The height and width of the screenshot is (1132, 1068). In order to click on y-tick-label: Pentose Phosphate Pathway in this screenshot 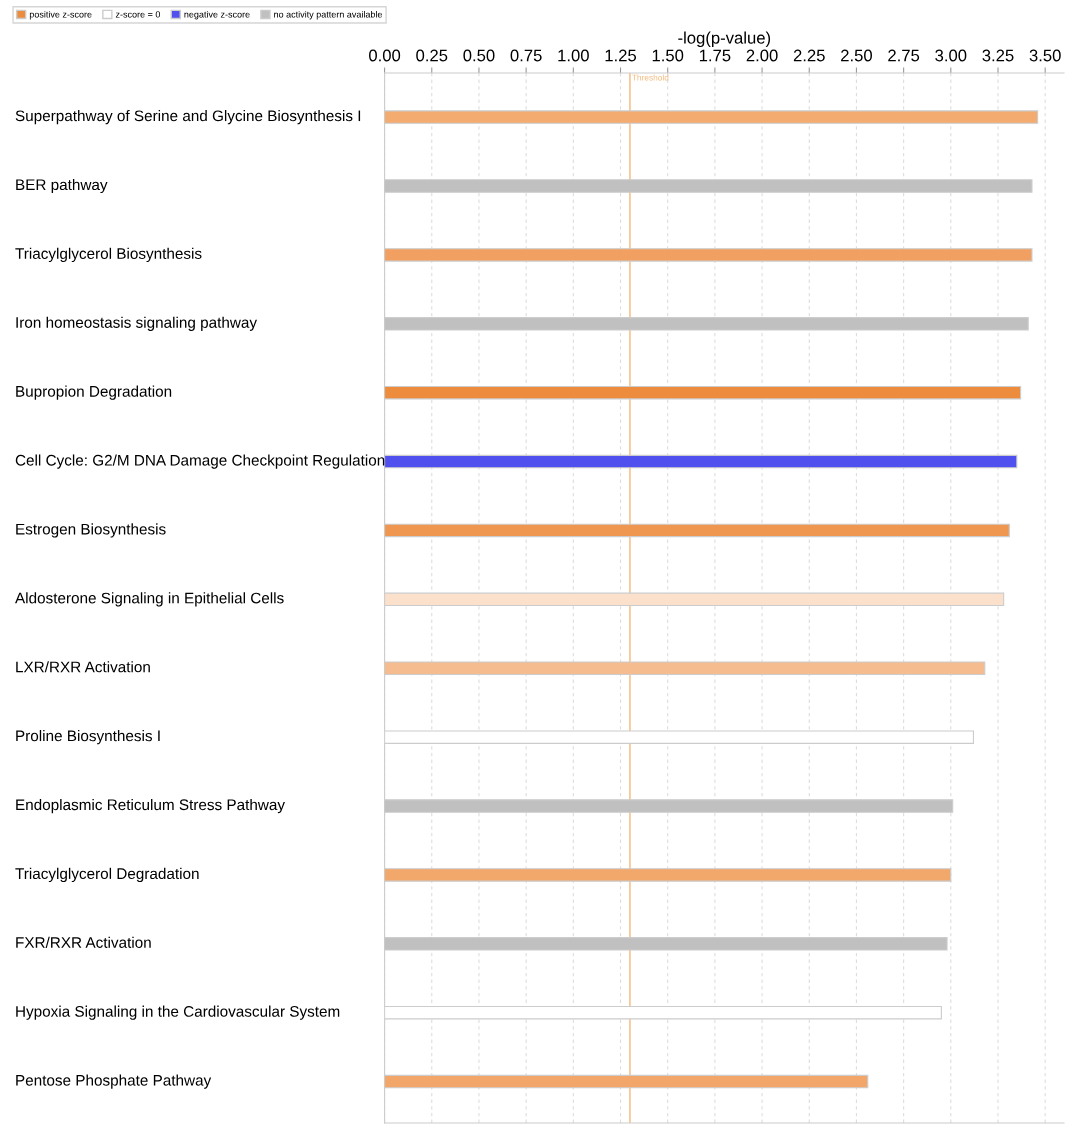, I will do `click(114, 1081)`.